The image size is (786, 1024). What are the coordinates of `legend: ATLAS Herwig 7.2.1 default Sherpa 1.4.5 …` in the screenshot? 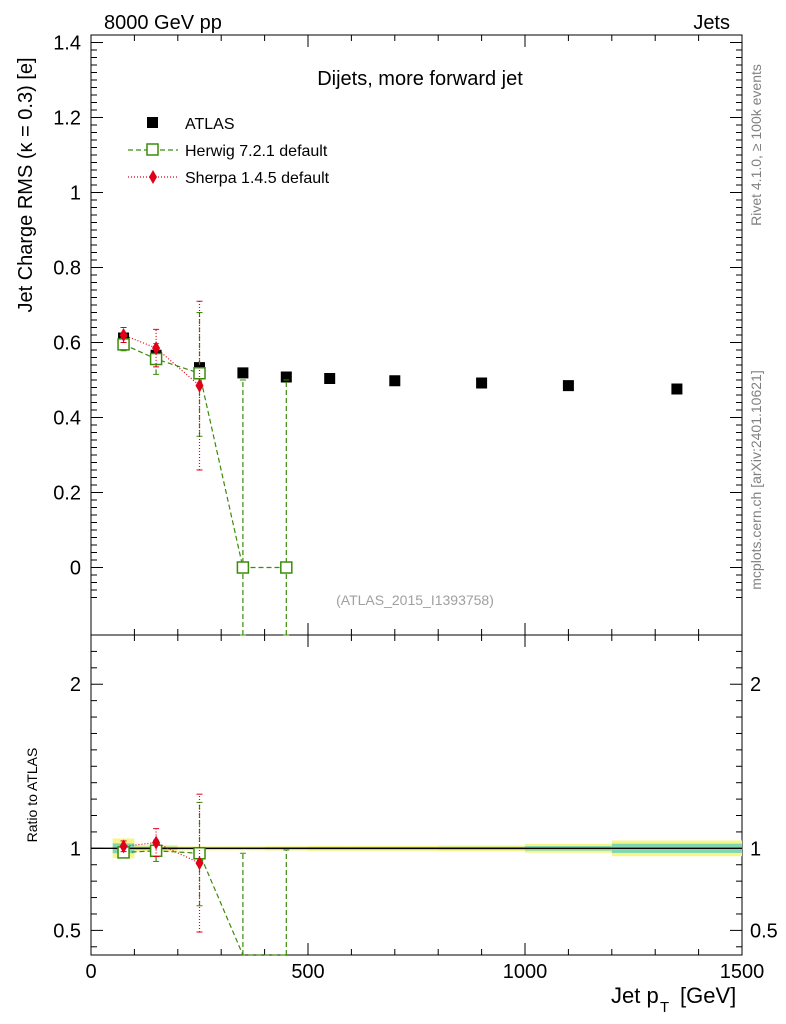 It's located at (229, 151).